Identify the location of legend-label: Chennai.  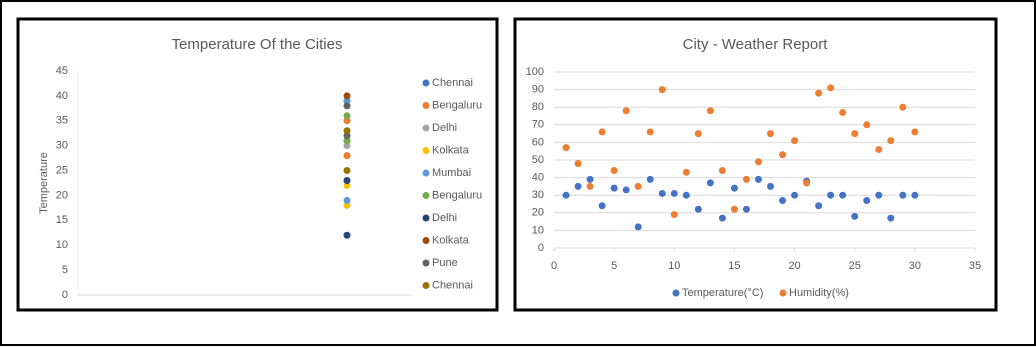
(452, 83).